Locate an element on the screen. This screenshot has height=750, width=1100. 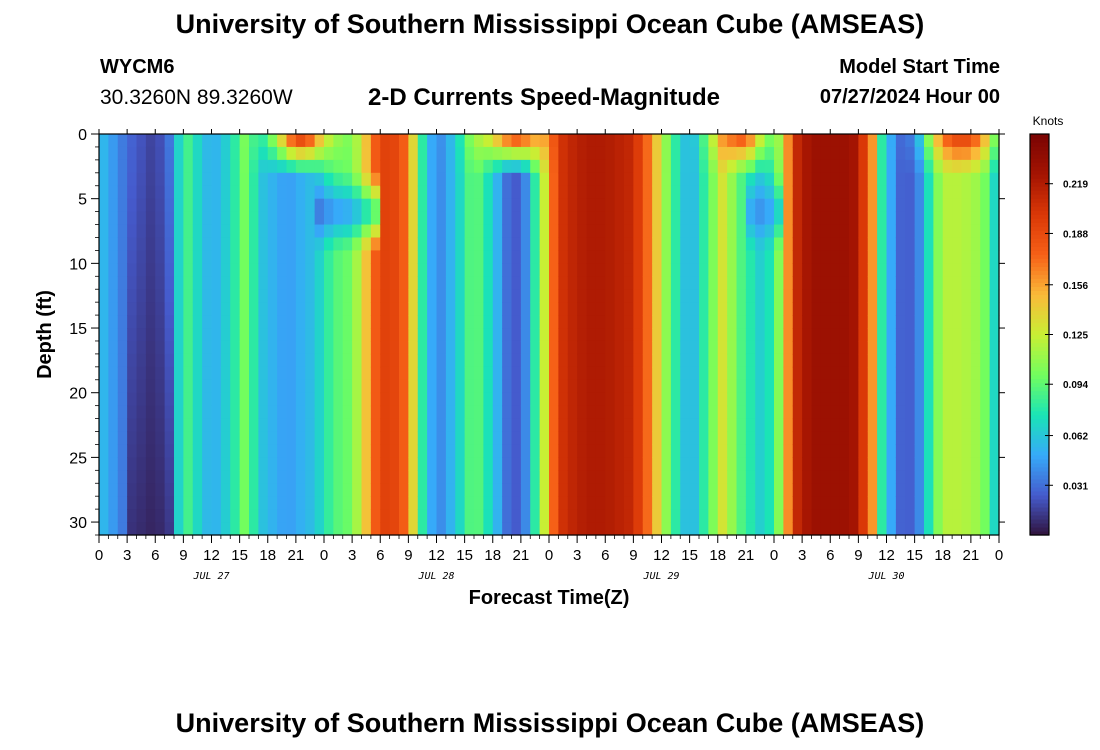
y-tick-label: 0 is located at coordinates (82, 135).